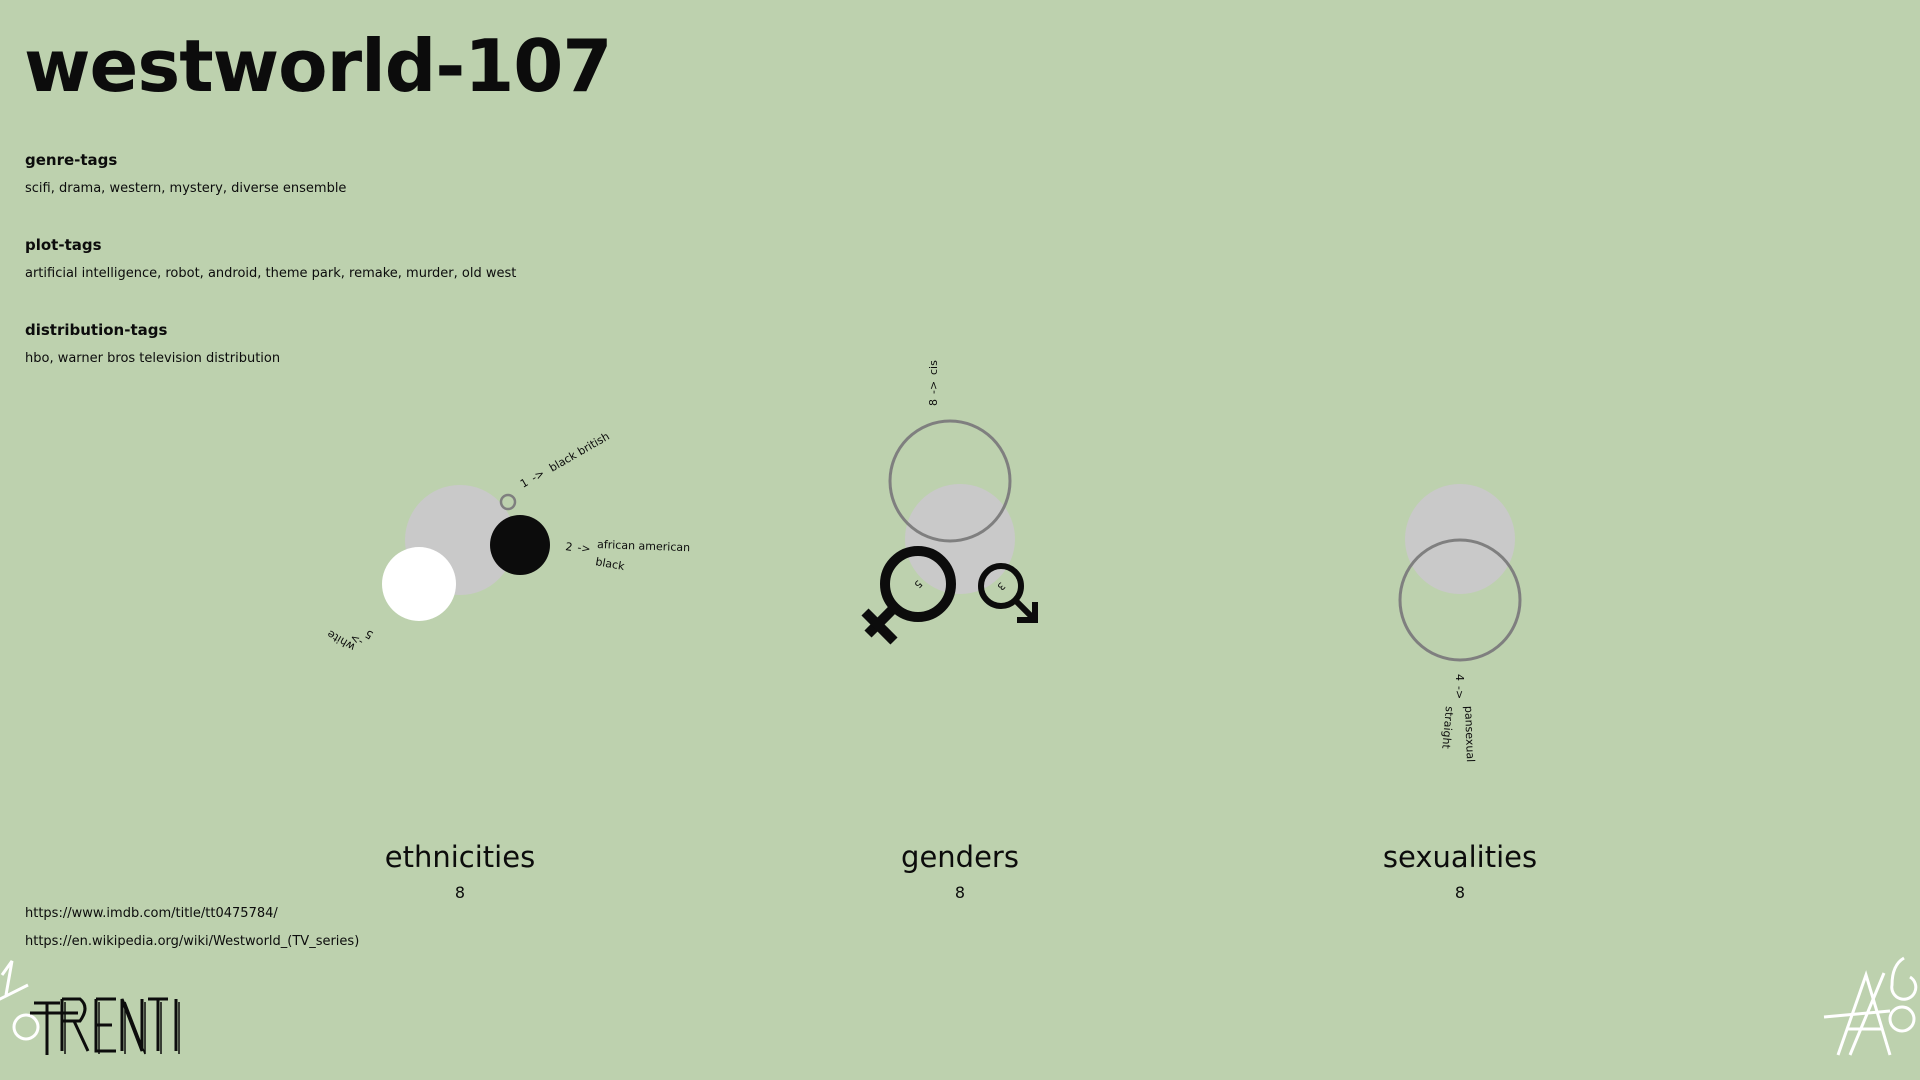 Image resolution: width=1920 pixels, height=1080 pixels. Describe the element at coordinates (918, 584) in the screenshot. I see `female-count: 5` at that location.